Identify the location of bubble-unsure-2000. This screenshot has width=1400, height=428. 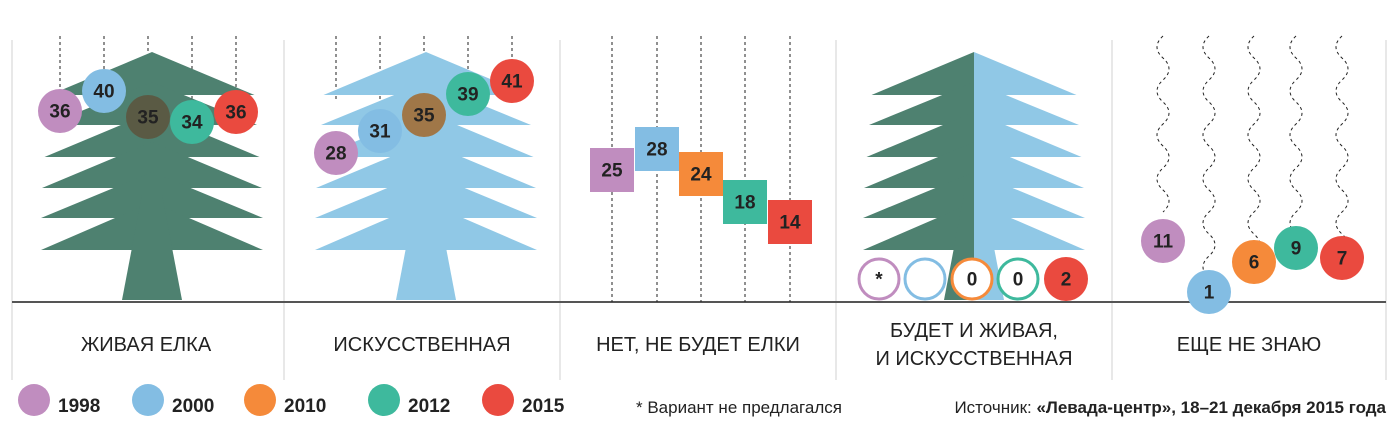
(1209, 292).